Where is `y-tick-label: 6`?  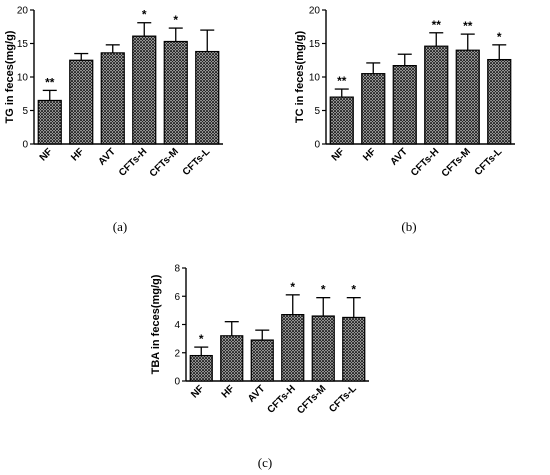 y-tick-label: 6 is located at coordinates (177, 297).